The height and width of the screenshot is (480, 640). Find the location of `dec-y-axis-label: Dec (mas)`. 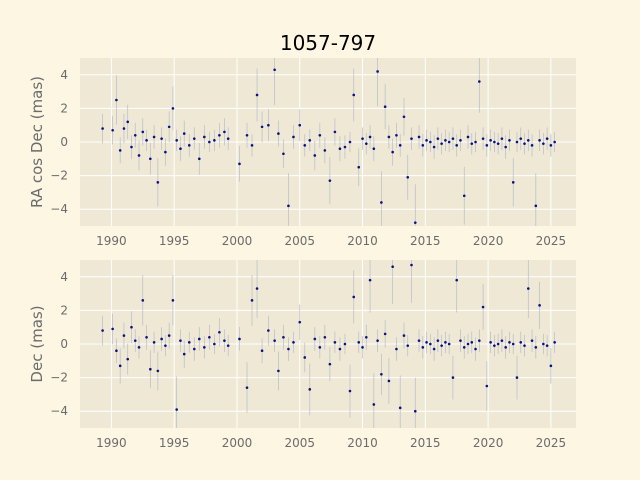

dec-y-axis-label: Dec (mas) is located at coordinates (37, 343).